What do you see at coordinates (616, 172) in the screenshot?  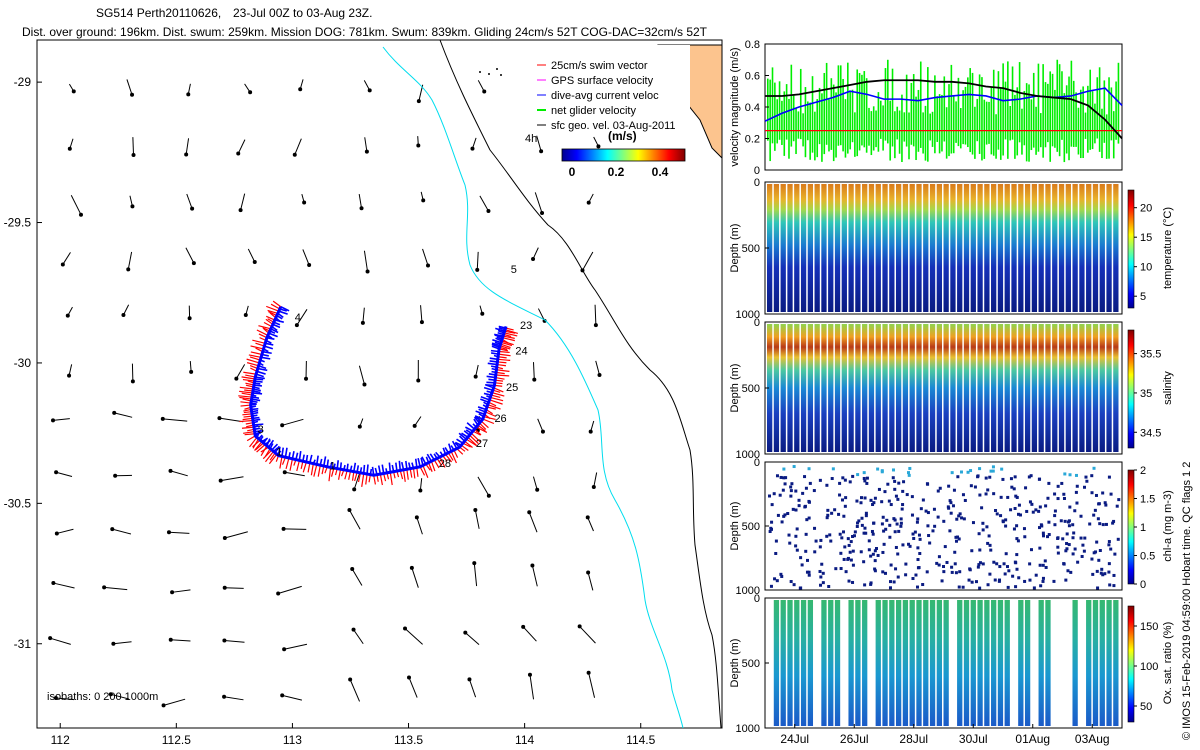 I see `map-cbar-tick-1: 0.2` at bounding box center [616, 172].